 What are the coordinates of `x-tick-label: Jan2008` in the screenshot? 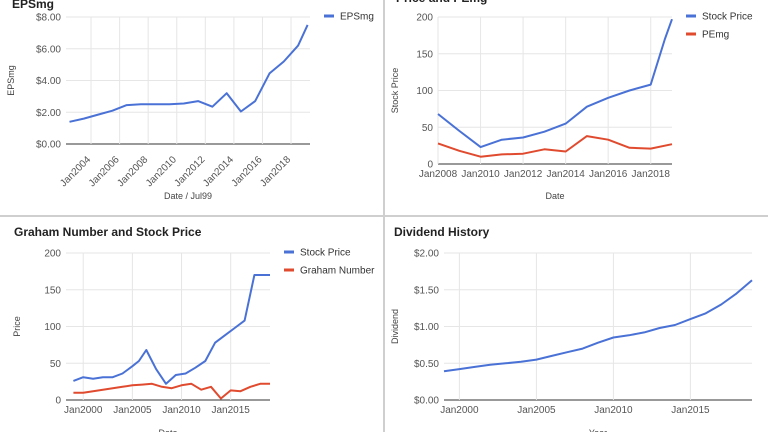 It's located at (438, 174).